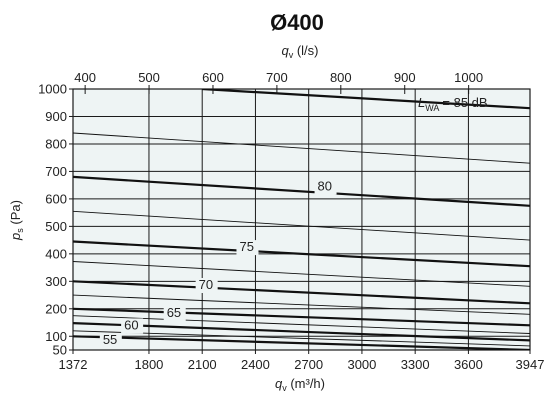  Describe the element at coordinates (255, 364) in the screenshot. I see `x-tick-label: 2400` at that location.